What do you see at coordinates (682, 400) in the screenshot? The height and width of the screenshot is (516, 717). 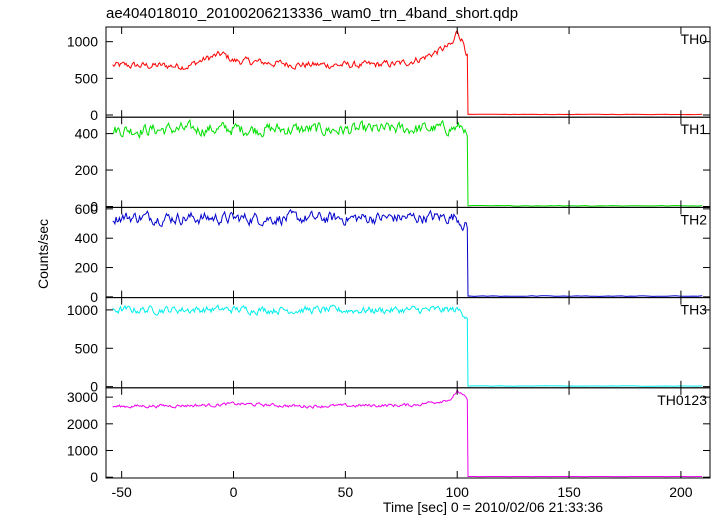 I see `panel-label-th0123: TH0123` at bounding box center [682, 400].